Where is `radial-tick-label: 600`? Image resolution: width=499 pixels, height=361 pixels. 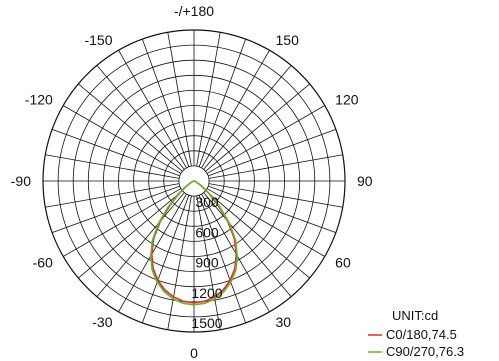 radial-tick-label: 600 is located at coordinates (207, 232).